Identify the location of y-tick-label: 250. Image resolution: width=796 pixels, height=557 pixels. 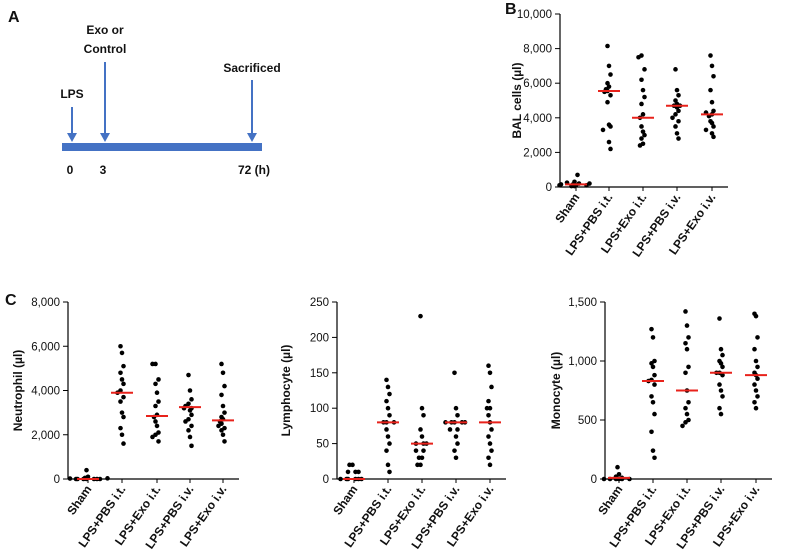
(319, 303).